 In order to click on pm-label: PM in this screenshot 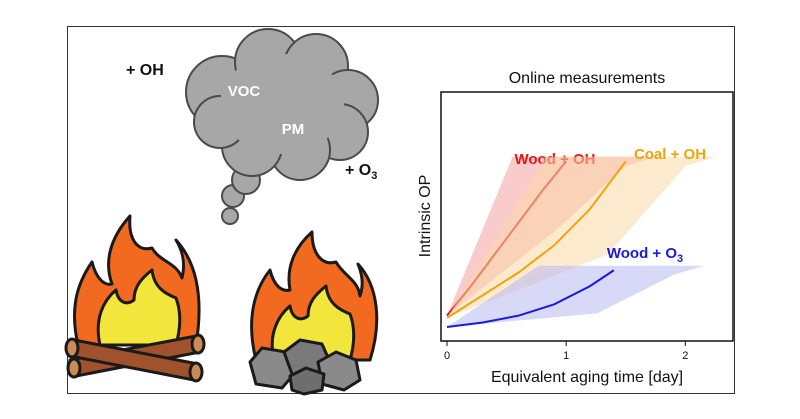, I will do `click(293, 129)`.